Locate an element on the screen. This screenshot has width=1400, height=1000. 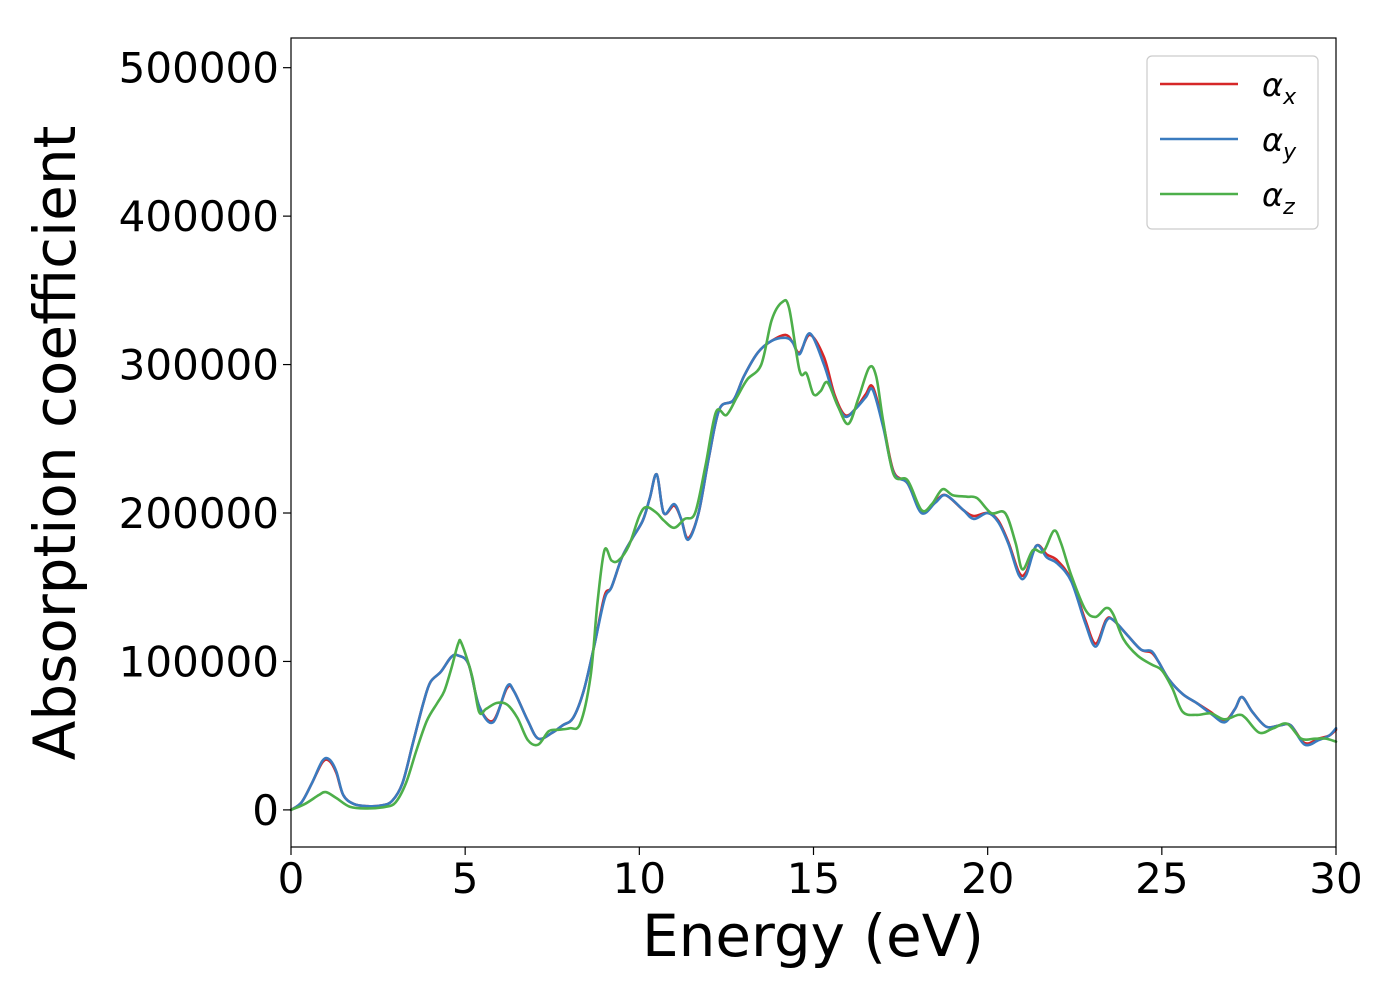
x-tick-label: 0 is located at coordinates (291, 878).